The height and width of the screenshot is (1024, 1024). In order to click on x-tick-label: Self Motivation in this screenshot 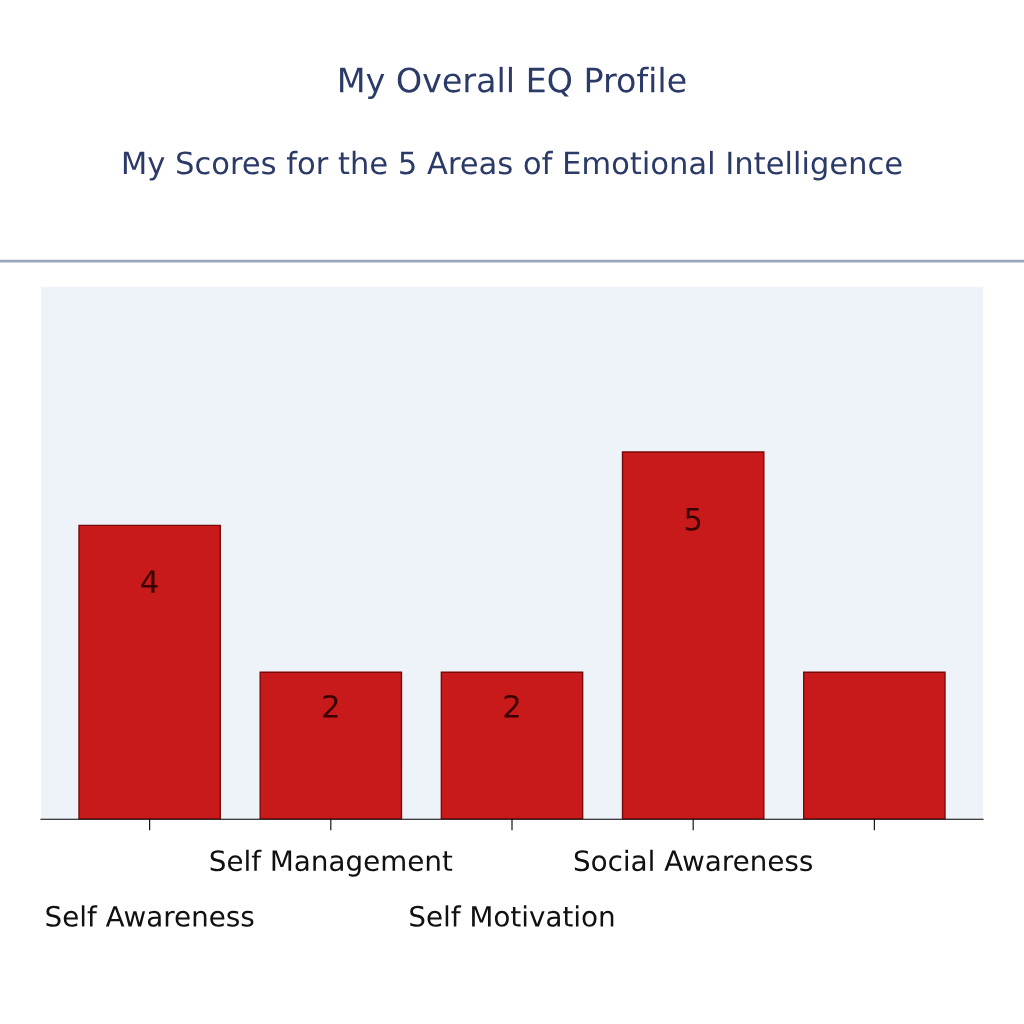, I will do `click(512, 916)`.